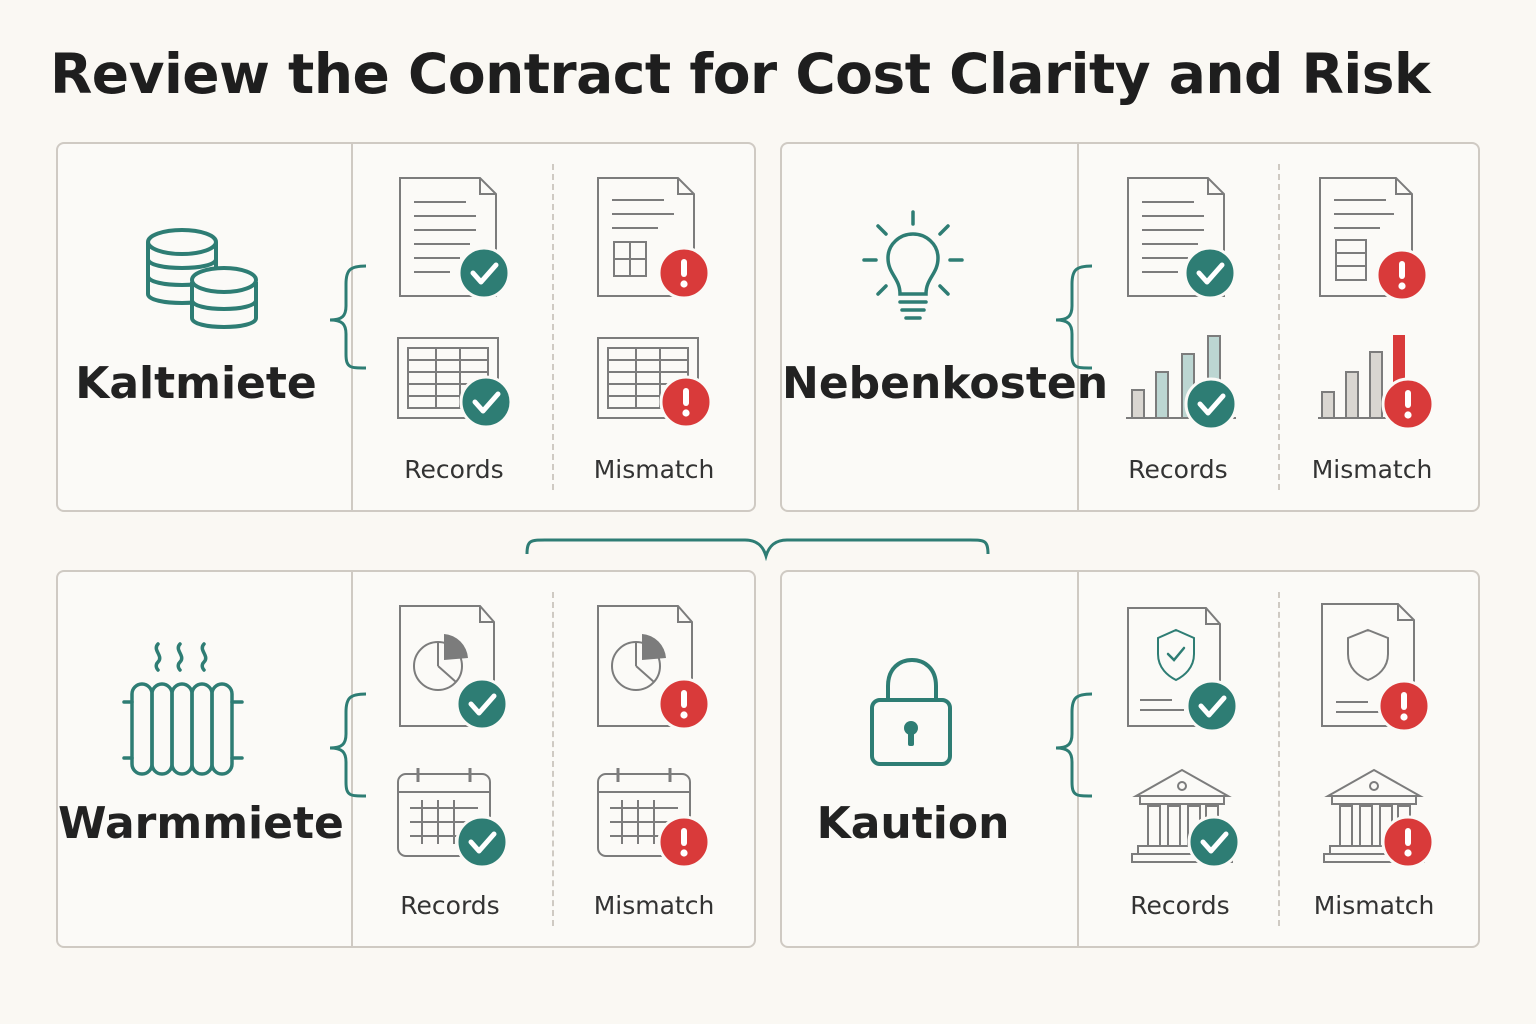  I want to click on bank-check-icon, so click(1203, 827).